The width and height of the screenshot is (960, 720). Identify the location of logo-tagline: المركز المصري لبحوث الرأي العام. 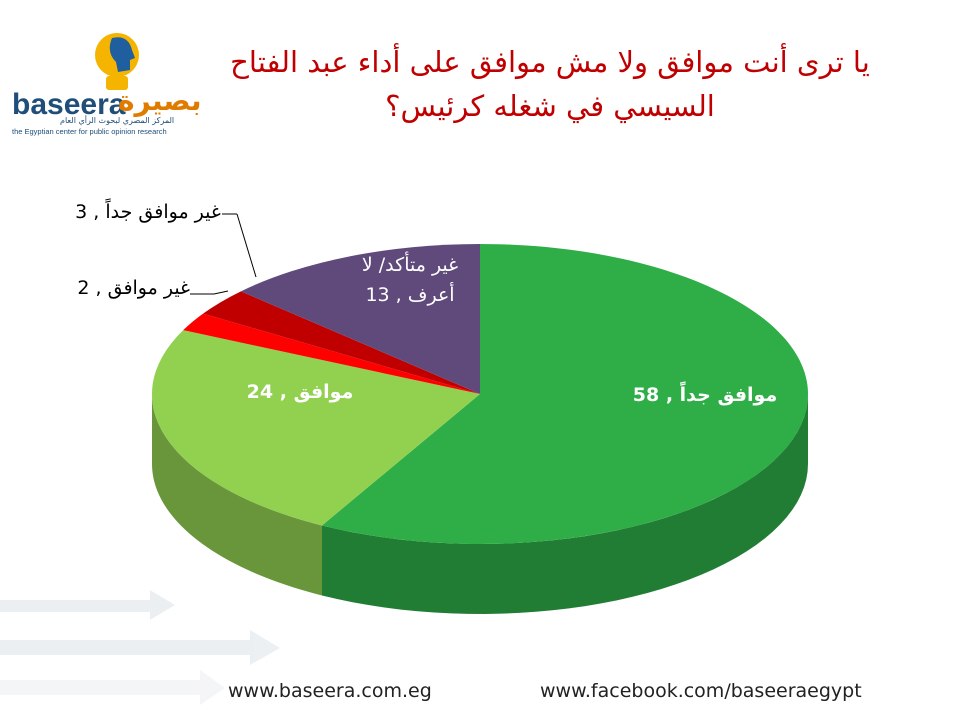
(117, 120).